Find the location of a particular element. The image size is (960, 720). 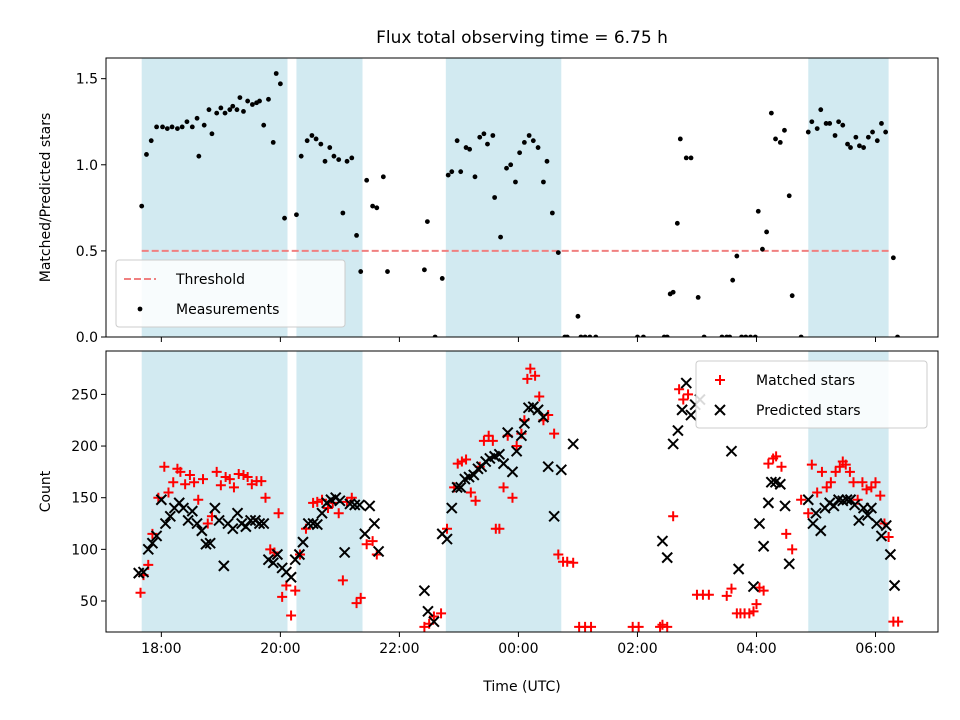

legend-predicted-swatch is located at coordinates (720, 410).